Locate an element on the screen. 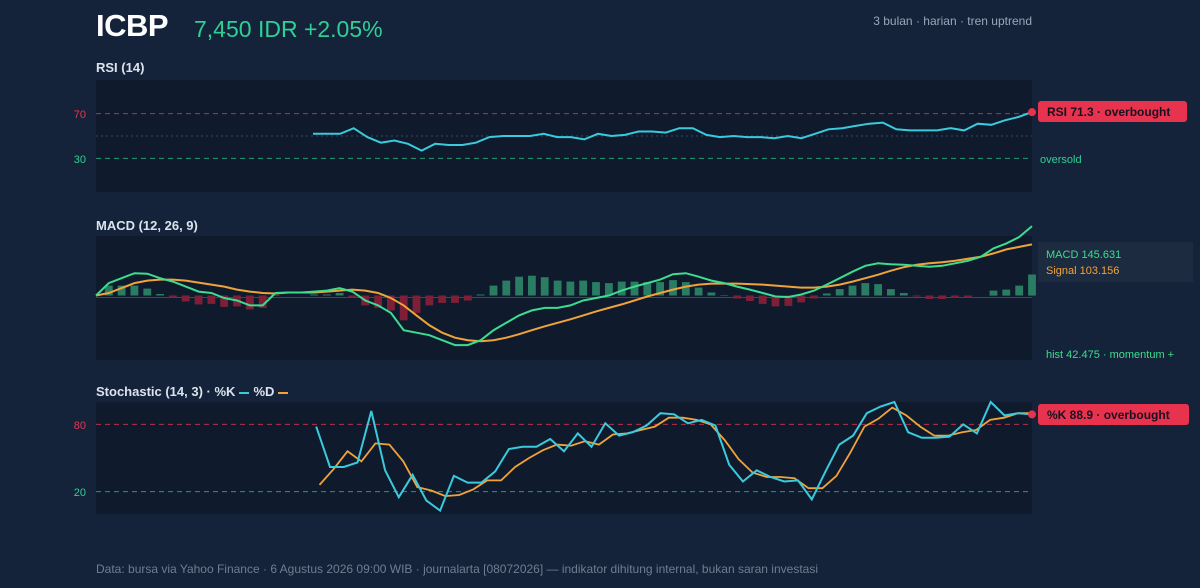 Image resolution: width=1200 pixels, height=588 pixels. stoch-badge is located at coordinates (1113, 414).